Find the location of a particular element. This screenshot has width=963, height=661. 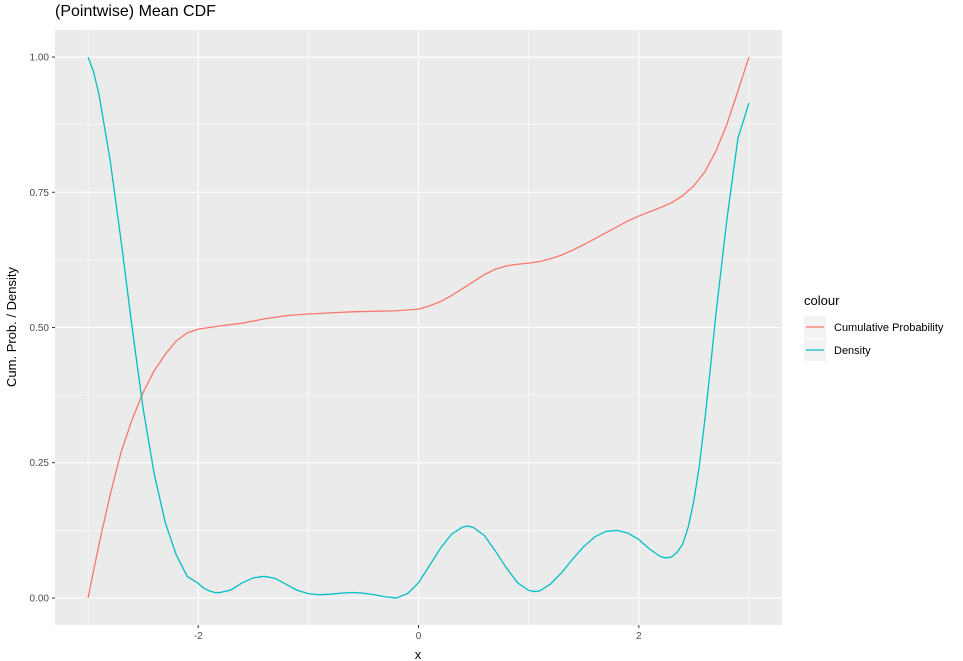

x-tick-label: 2 is located at coordinates (639, 636).